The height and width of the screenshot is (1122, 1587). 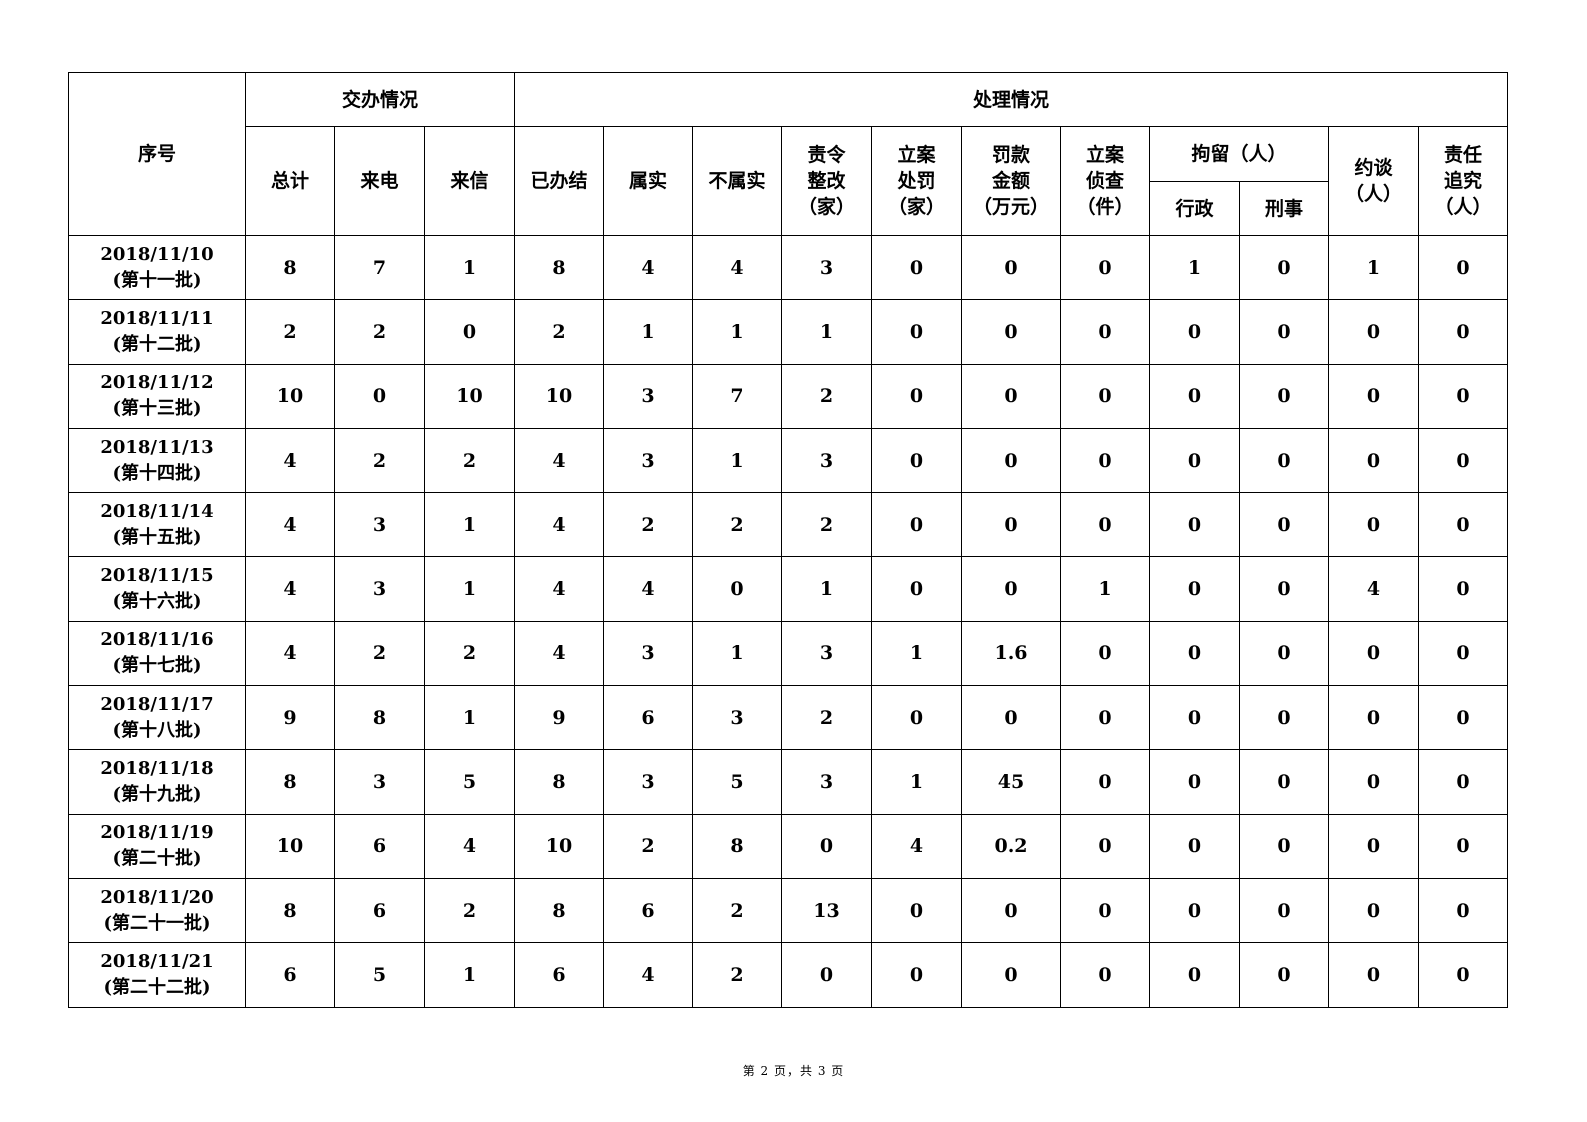 I want to click on table-row: 2018/11/16 (第十七批) 4 2 2 4 3 1 3 1 1.6 0 0 0 0 0, so click(x=788, y=653).